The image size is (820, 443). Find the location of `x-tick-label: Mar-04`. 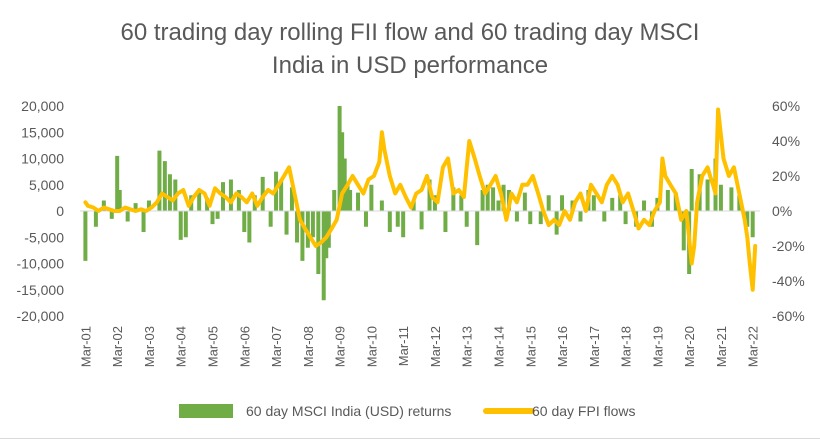

x-tick-label: Mar-04 is located at coordinates (181, 346).